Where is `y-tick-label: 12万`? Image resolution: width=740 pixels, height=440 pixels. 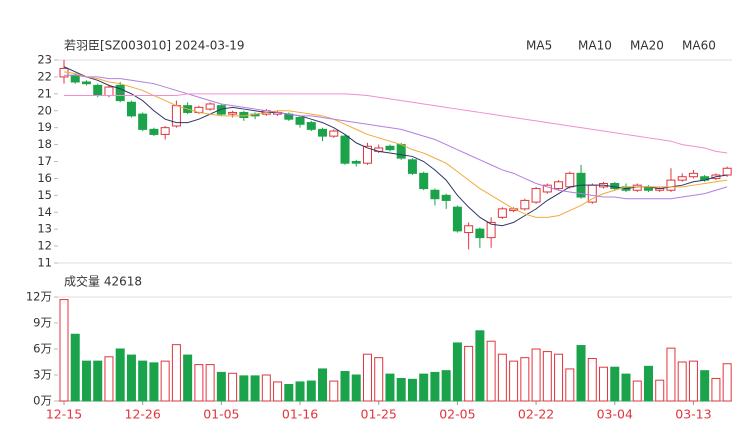 y-tick-label: 12万 is located at coordinates (39, 297).